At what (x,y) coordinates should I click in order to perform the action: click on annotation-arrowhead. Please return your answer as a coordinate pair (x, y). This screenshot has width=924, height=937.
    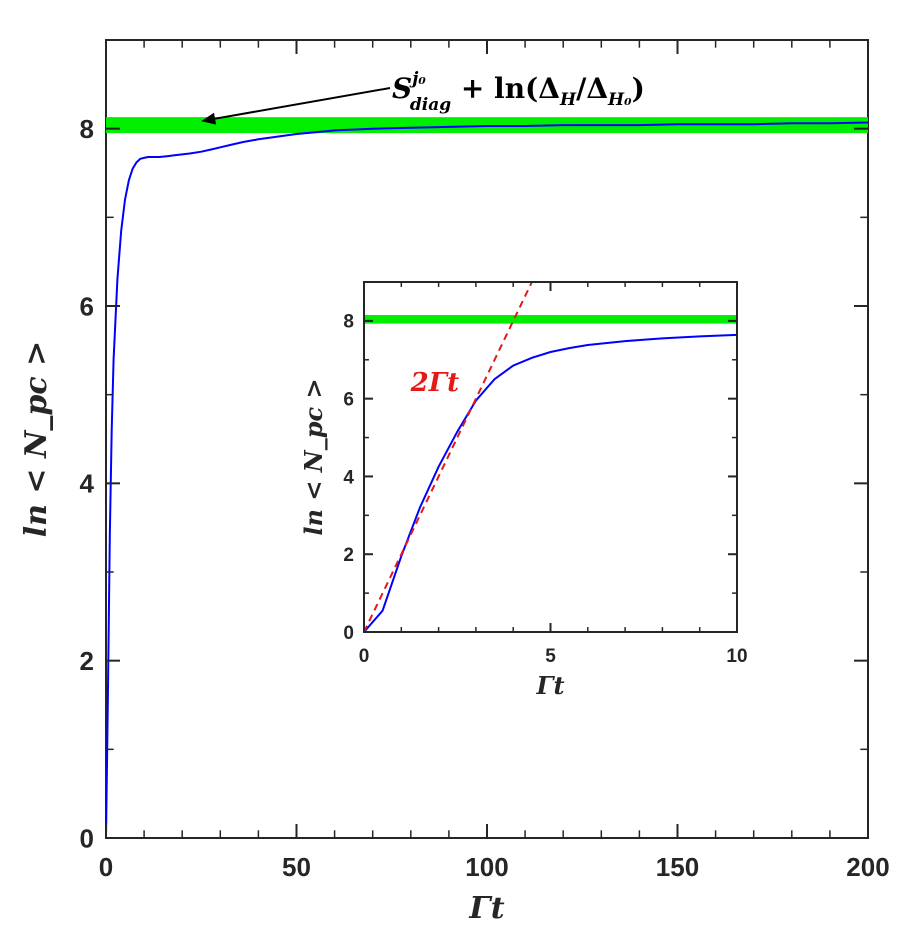
    Looking at the image, I should click on (209, 118).